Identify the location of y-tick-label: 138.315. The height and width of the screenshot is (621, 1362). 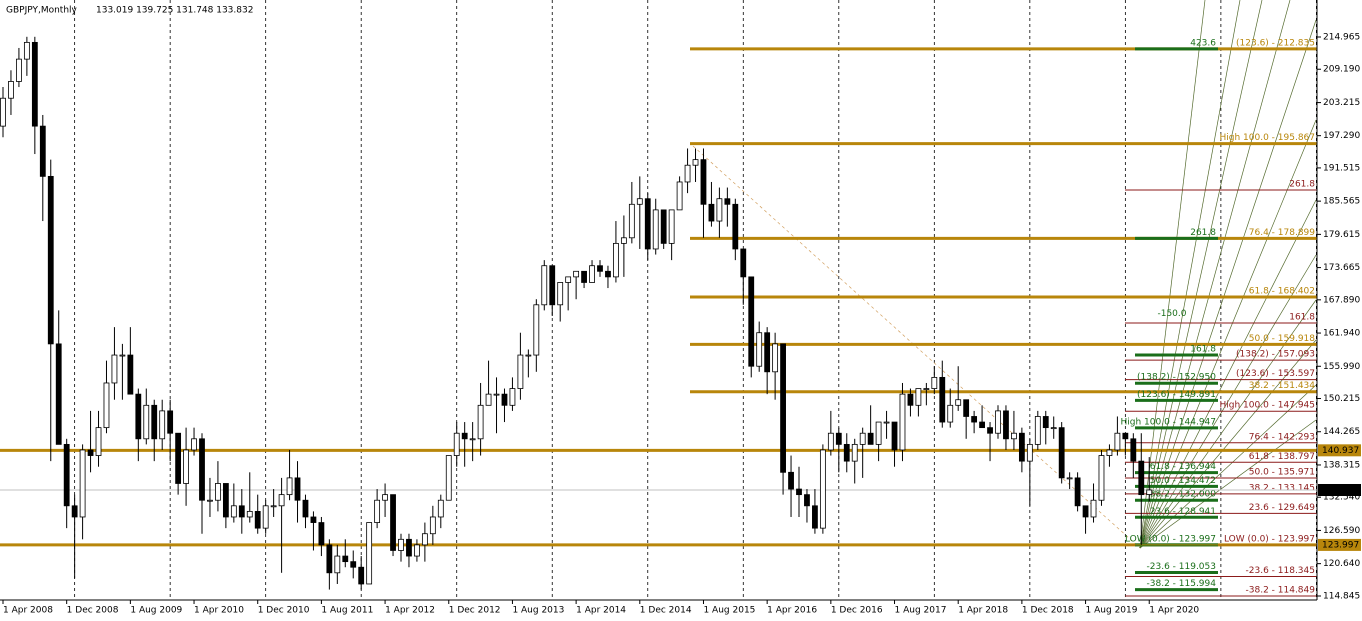
(1341, 465).